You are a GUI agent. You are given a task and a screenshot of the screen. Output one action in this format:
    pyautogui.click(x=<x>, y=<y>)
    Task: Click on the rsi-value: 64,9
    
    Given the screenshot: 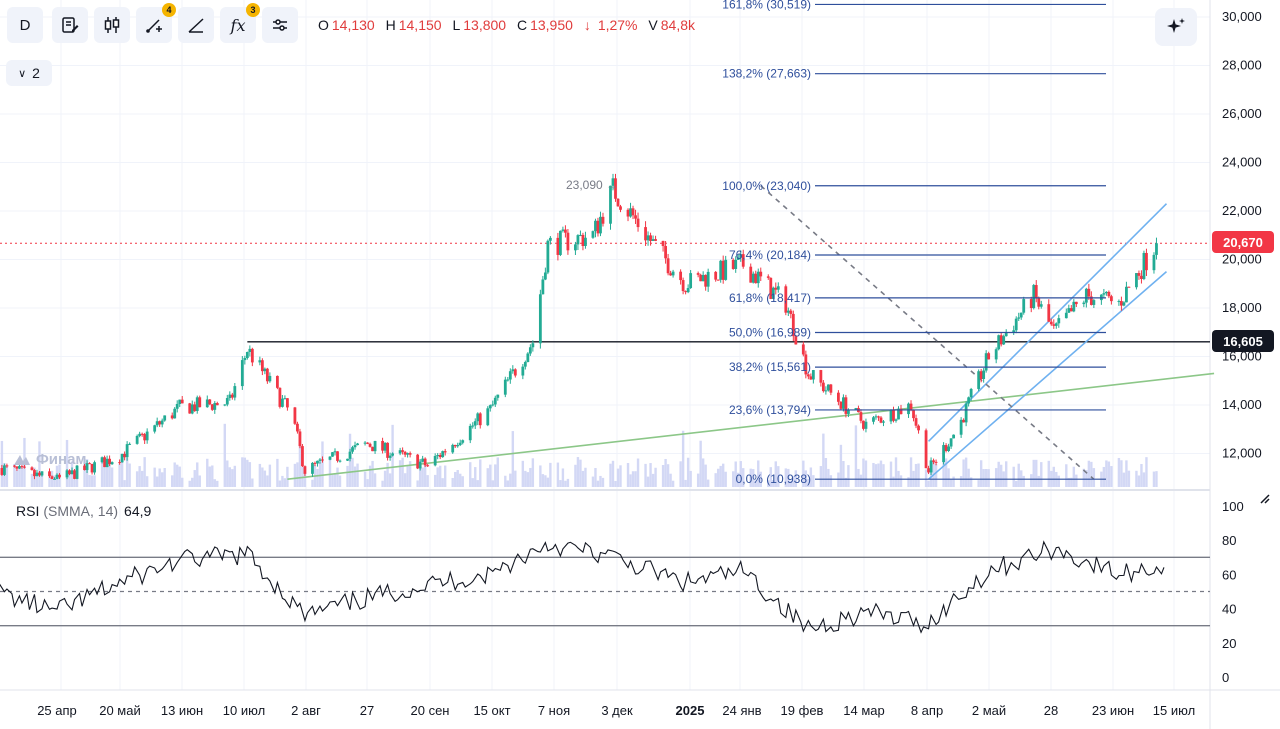 What is the action you would take?
    pyautogui.click(x=138, y=511)
    